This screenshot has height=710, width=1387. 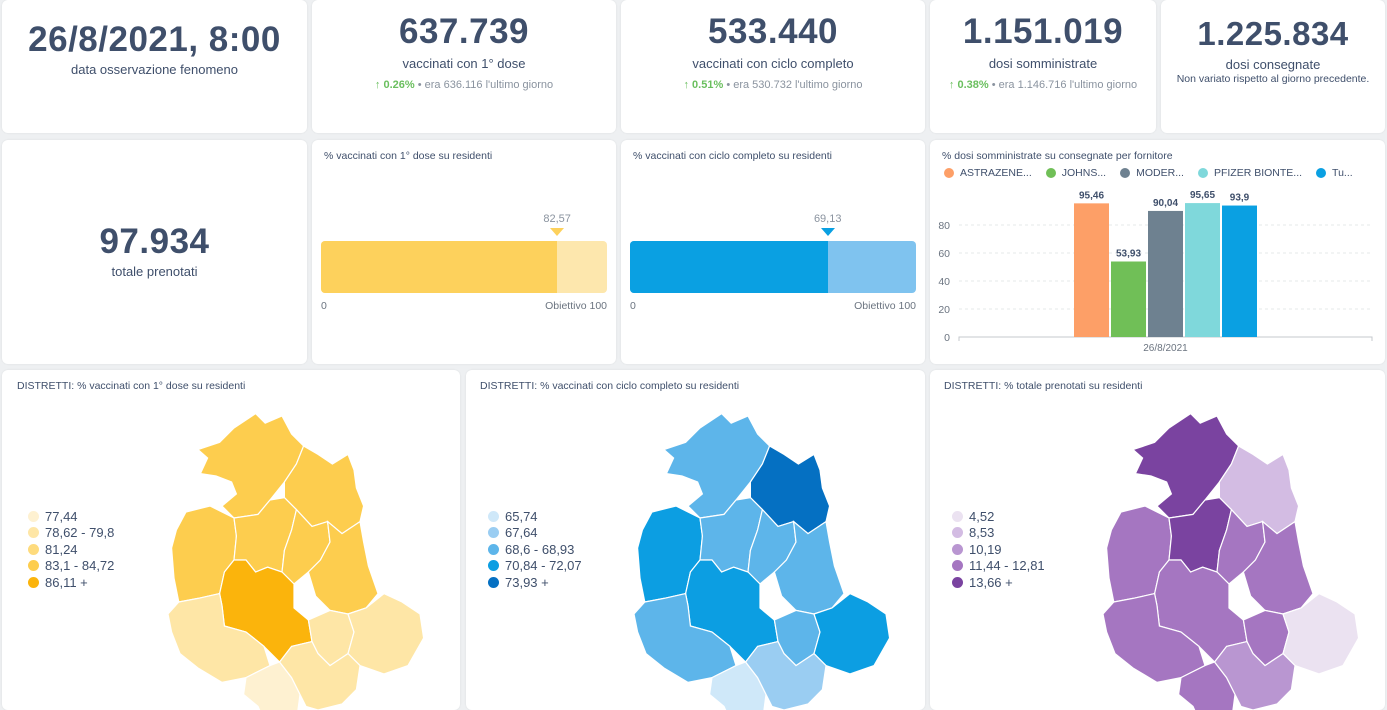 I want to click on delivered-label: dosi consegnate, so click(x=1273, y=64).